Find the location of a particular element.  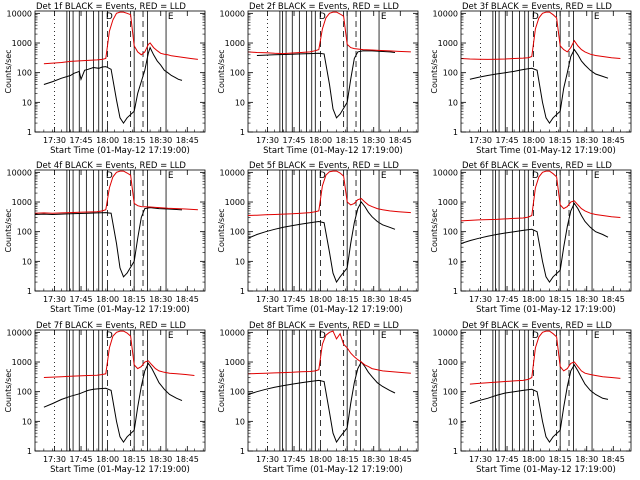

panel-title: Det 5f BLACK = Events, RED = LLD is located at coordinates (324, 166).